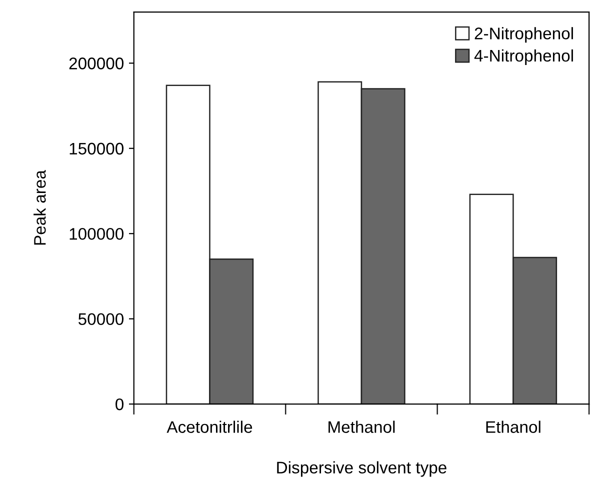  I want to click on legend-label: 4-Nitrophenol, so click(523, 57).